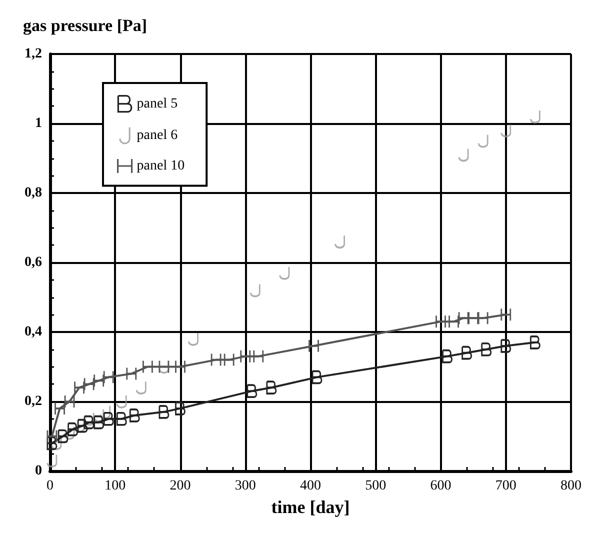  Describe the element at coordinates (33, 262) in the screenshot. I see `y-tick-label: 0,6` at that location.